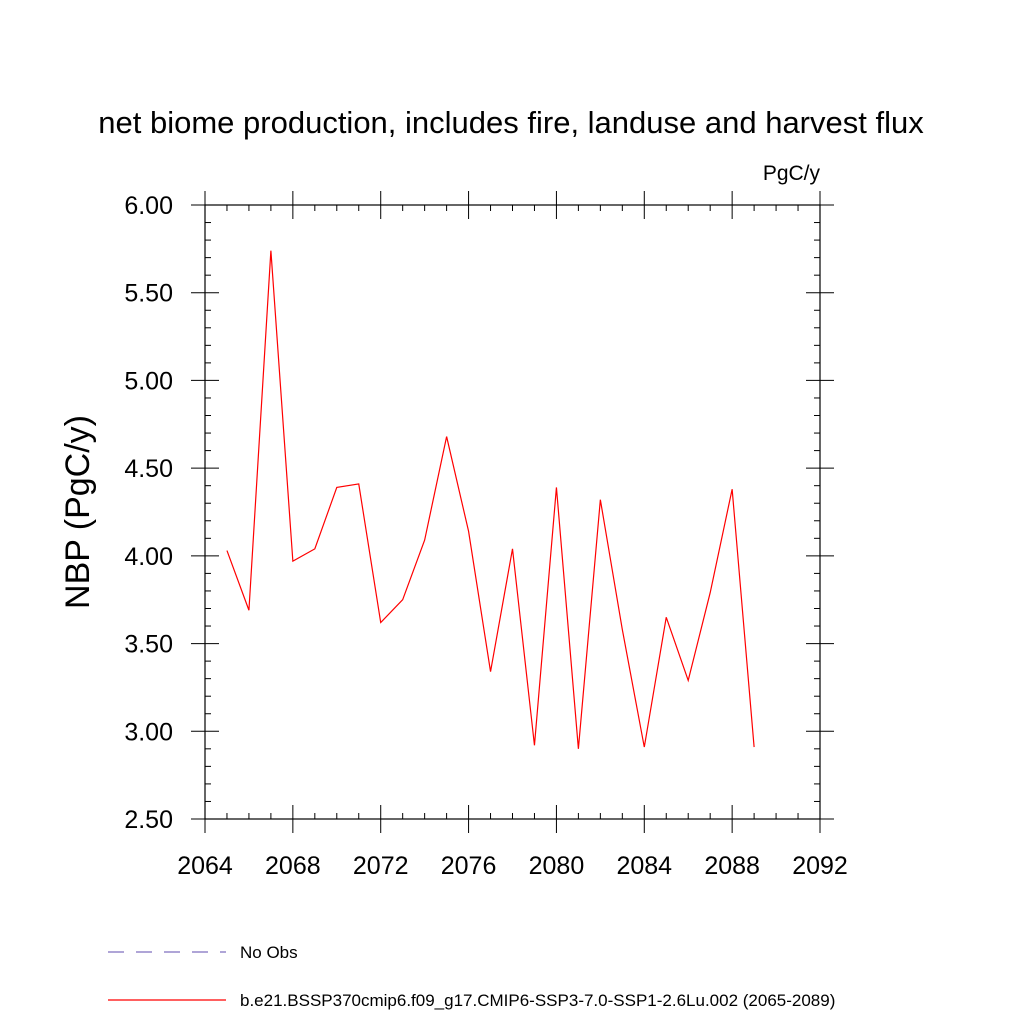  What do you see at coordinates (148, 820) in the screenshot?
I see `y-tick-label: 2.50` at bounding box center [148, 820].